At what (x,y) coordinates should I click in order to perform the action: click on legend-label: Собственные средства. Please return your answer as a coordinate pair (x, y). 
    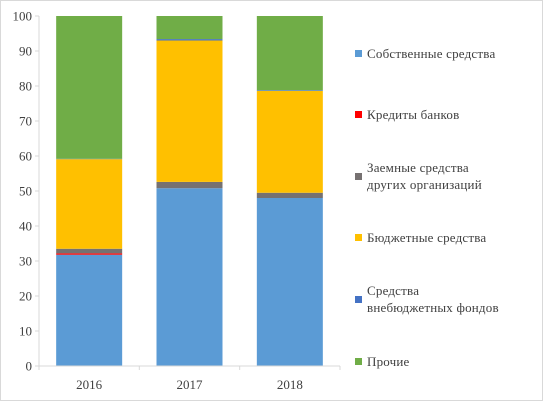
    Looking at the image, I should click on (431, 53).